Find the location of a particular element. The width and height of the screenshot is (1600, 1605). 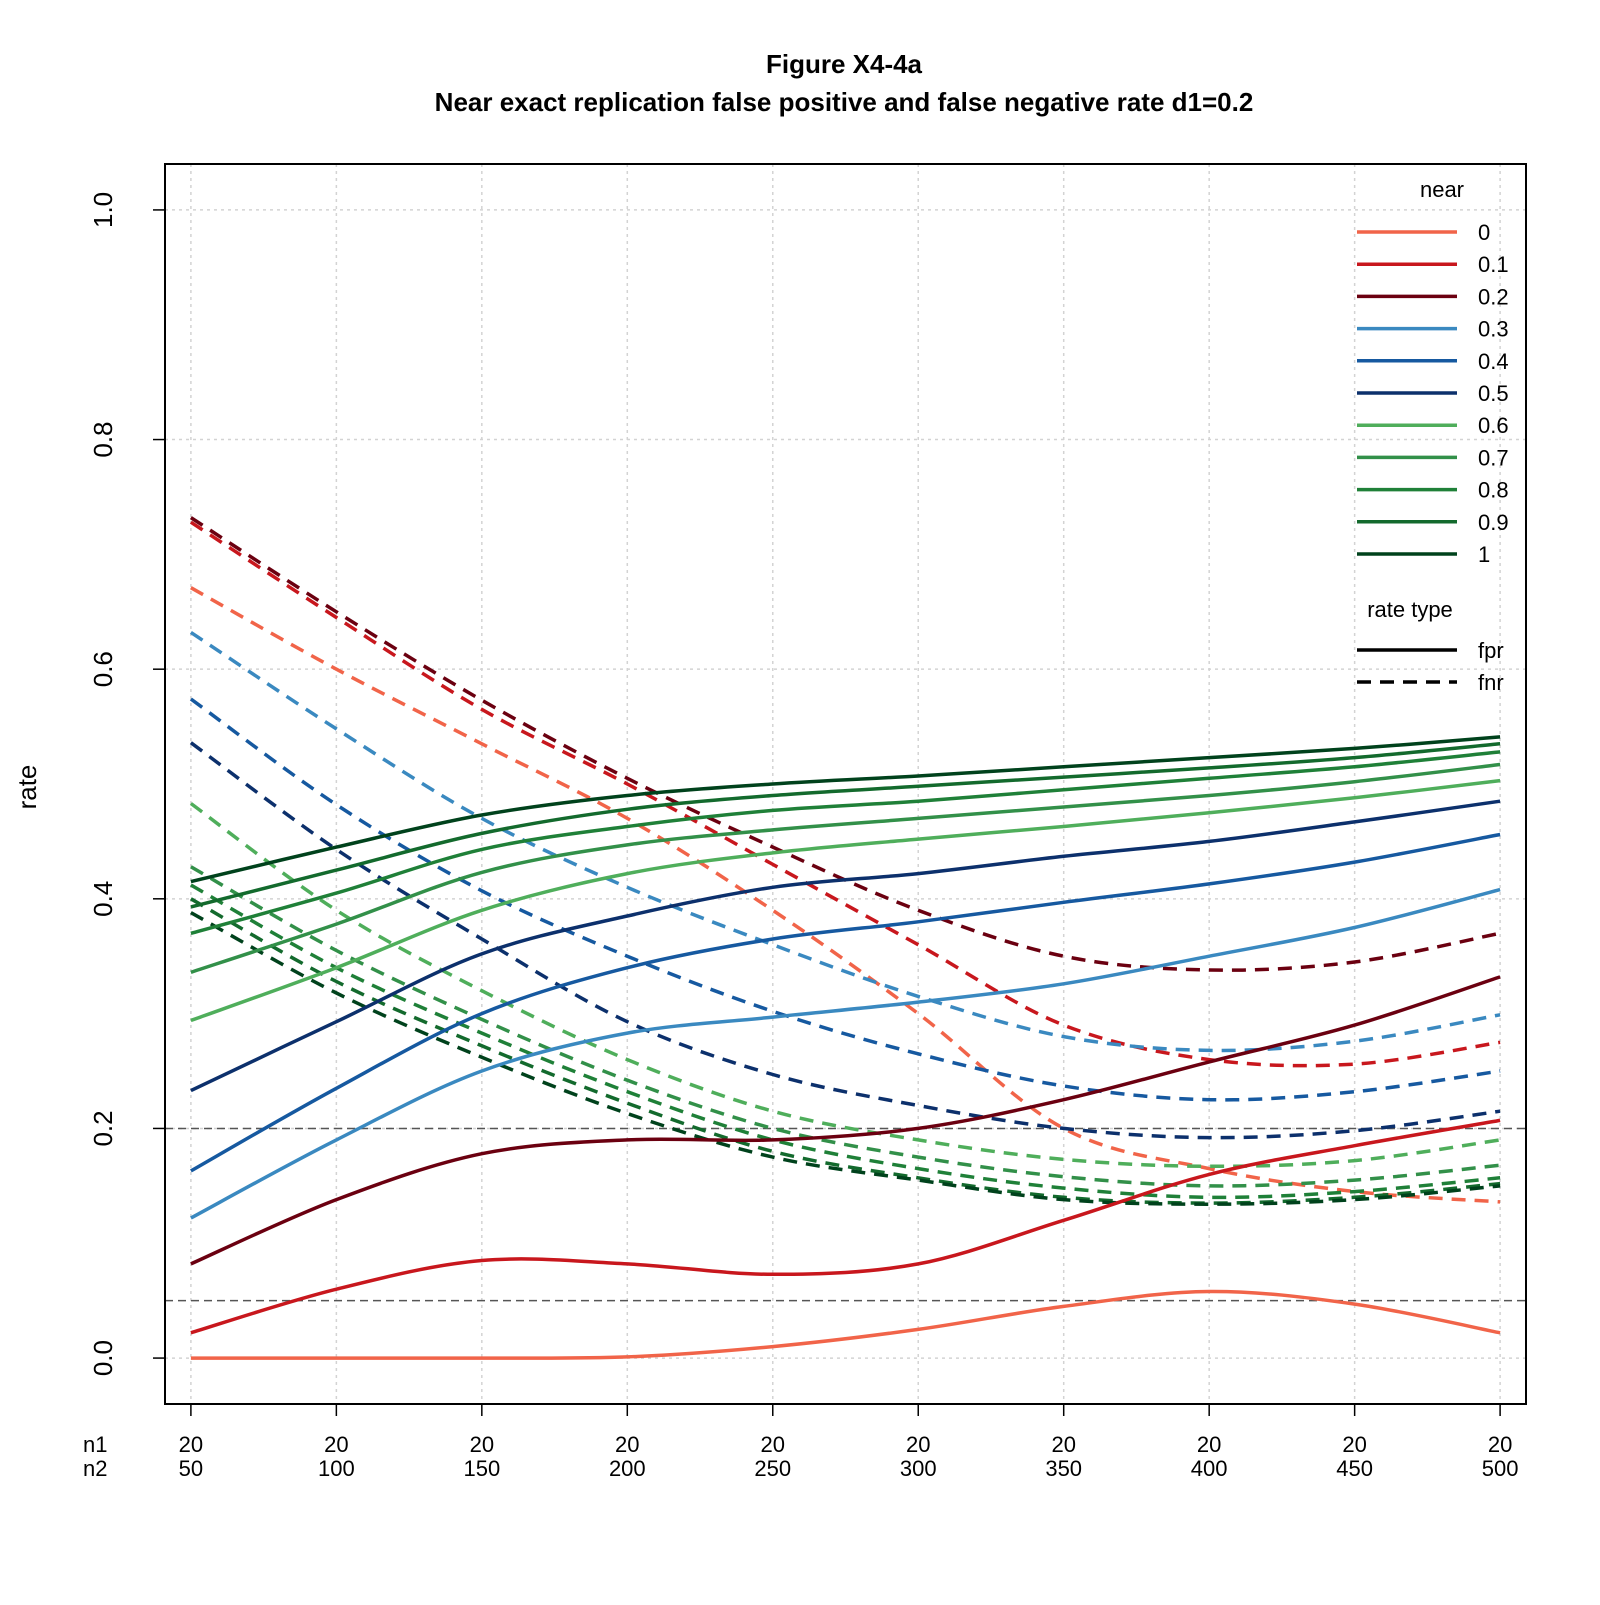

legend-label-near-3: 0.3 is located at coordinates (1493, 329).